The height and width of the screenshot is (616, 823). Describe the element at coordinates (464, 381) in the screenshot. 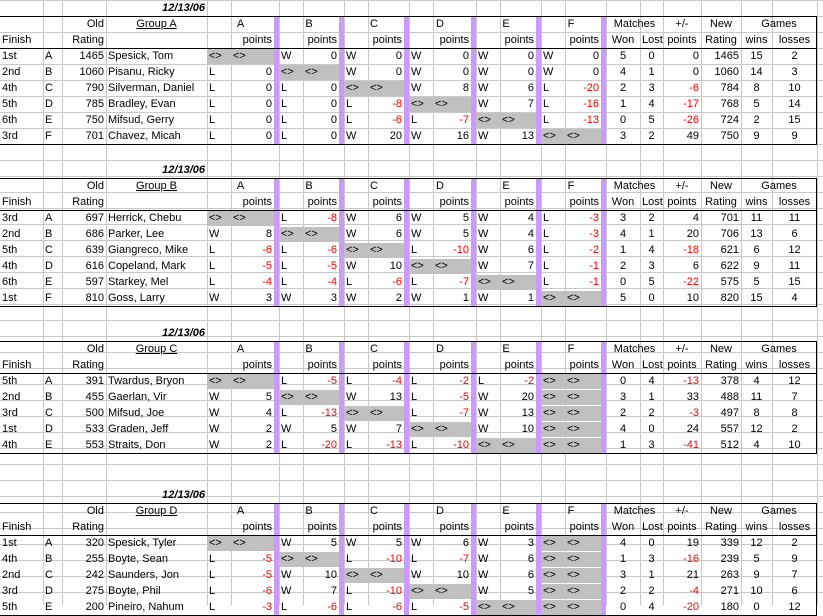

I see `match-points: -2` at that location.